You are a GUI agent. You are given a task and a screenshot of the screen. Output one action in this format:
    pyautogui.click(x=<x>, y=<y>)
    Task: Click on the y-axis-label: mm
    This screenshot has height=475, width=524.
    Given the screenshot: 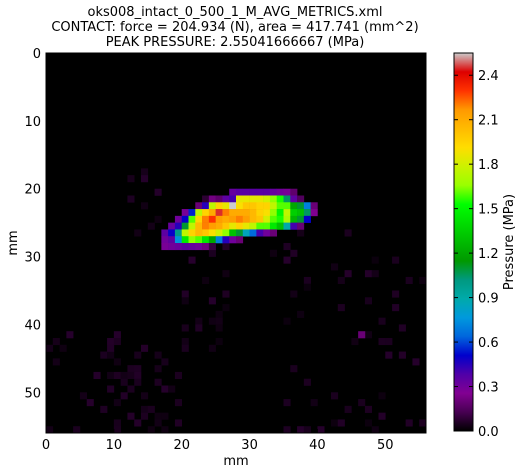 What is the action you would take?
    pyautogui.click(x=13, y=242)
    